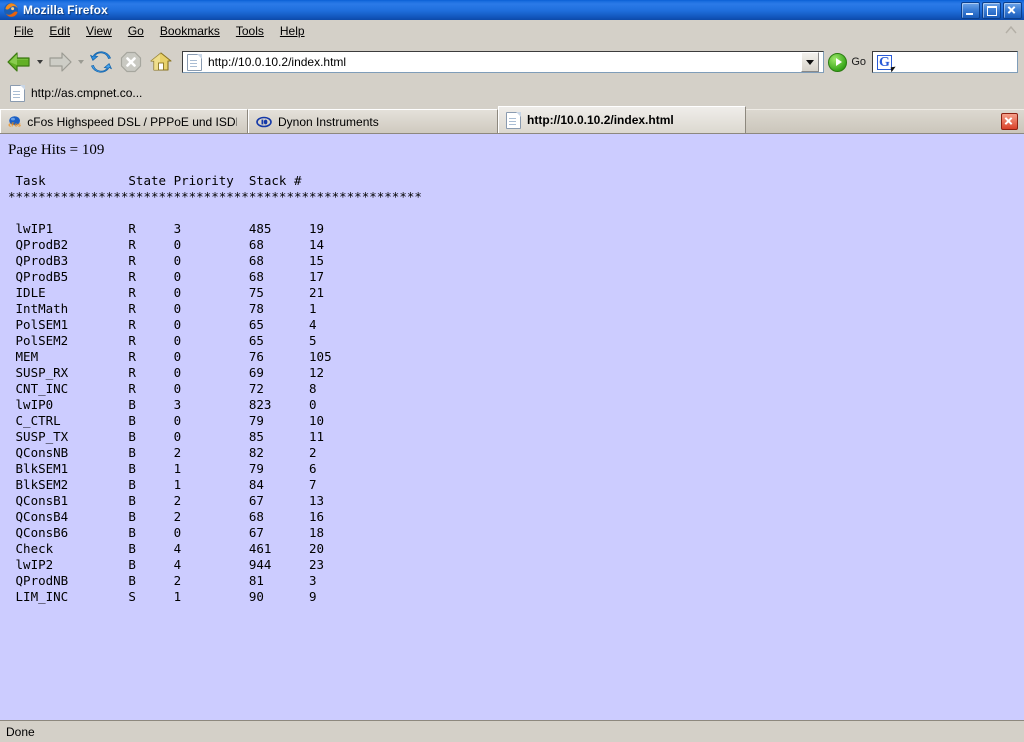 This screenshot has height=742, width=1024. I want to click on menu-edit: Edit, so click(59, 31).